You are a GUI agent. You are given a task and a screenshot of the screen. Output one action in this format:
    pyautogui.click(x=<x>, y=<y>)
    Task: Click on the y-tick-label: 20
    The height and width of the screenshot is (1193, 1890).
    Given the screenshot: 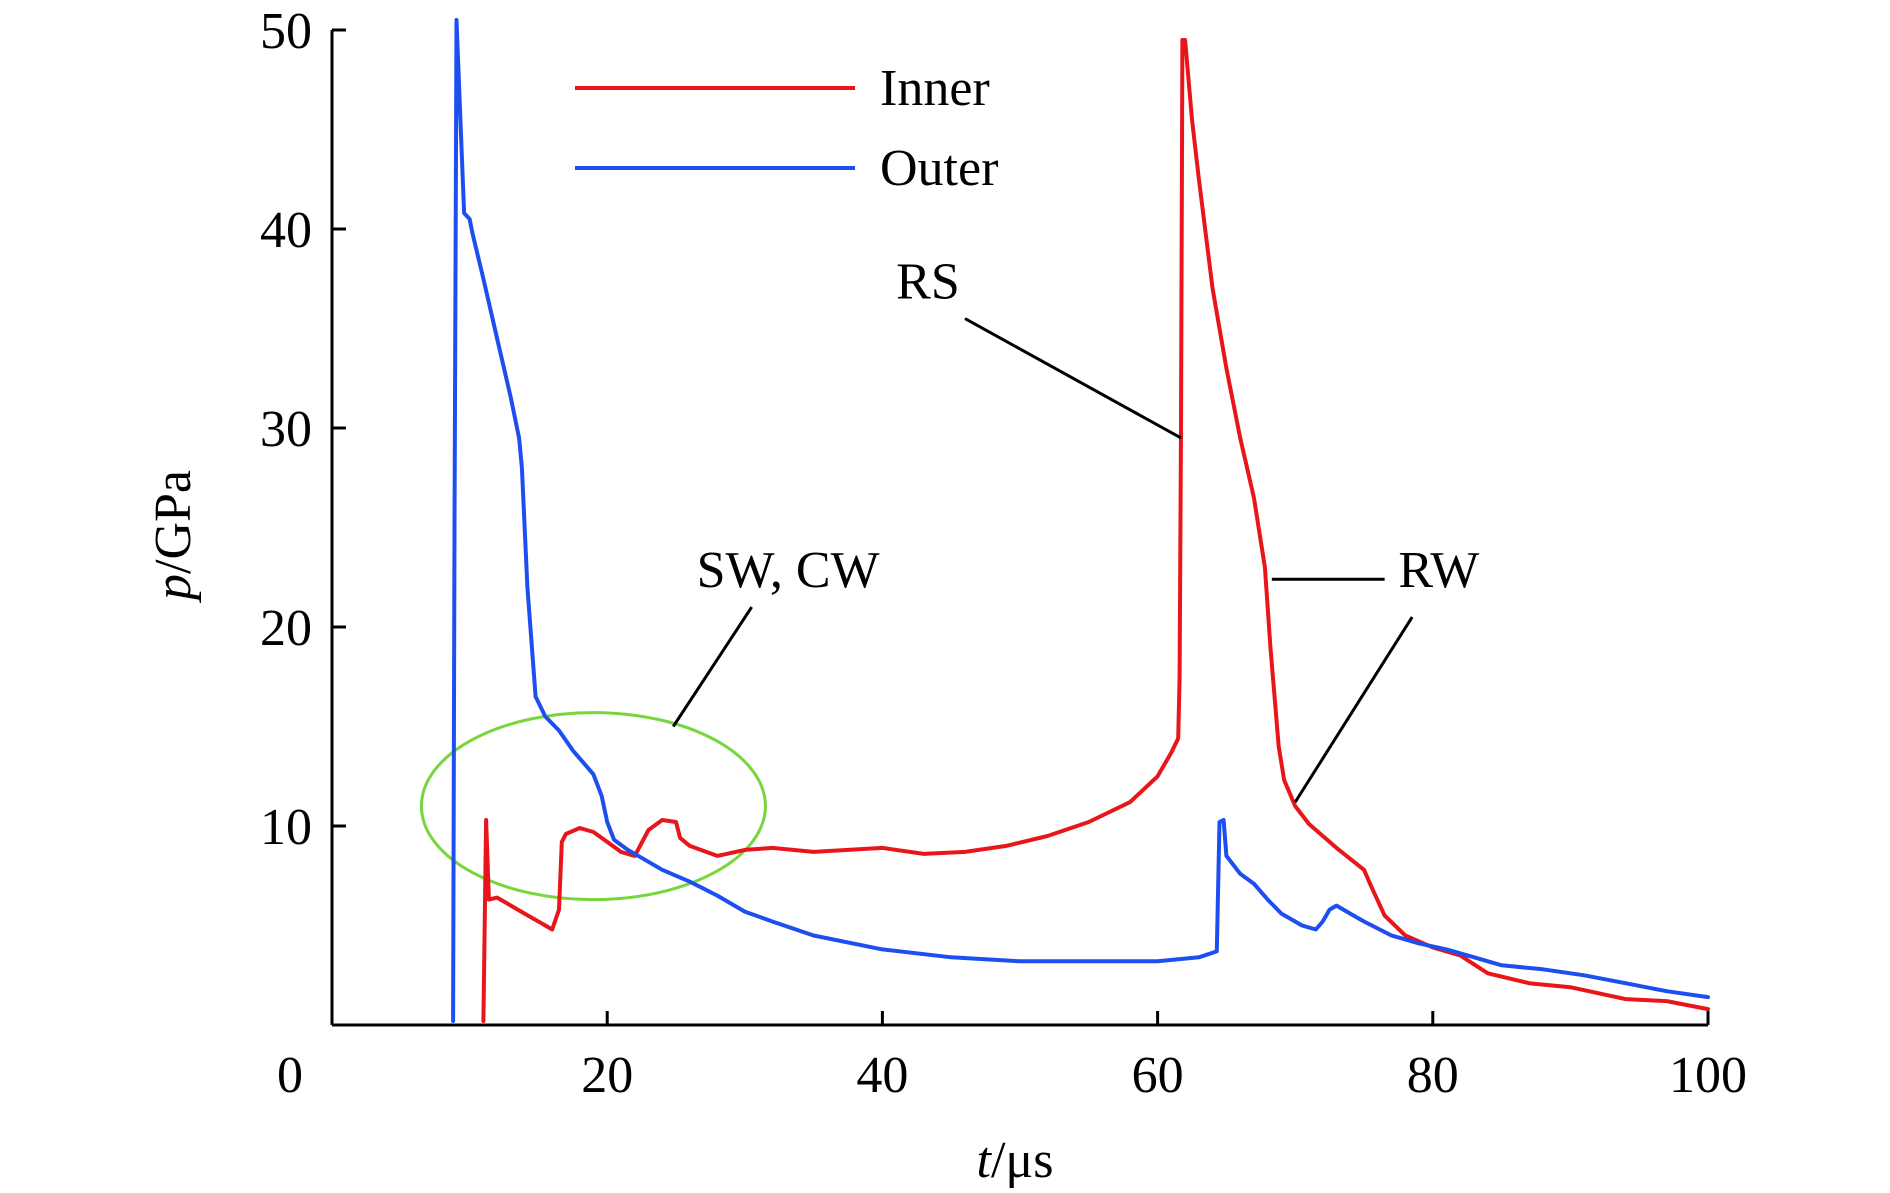 What is the action you would take?
    pyautogui.click(x=286, y=628)
    